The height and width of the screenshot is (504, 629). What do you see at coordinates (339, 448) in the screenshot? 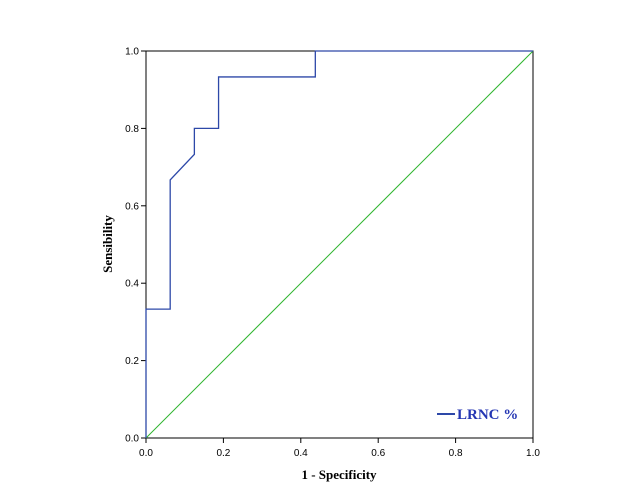
I see `x-axis: 0.0 0.2 0.4 0.6 0.8 1.0` at bounding box center [339, 448].